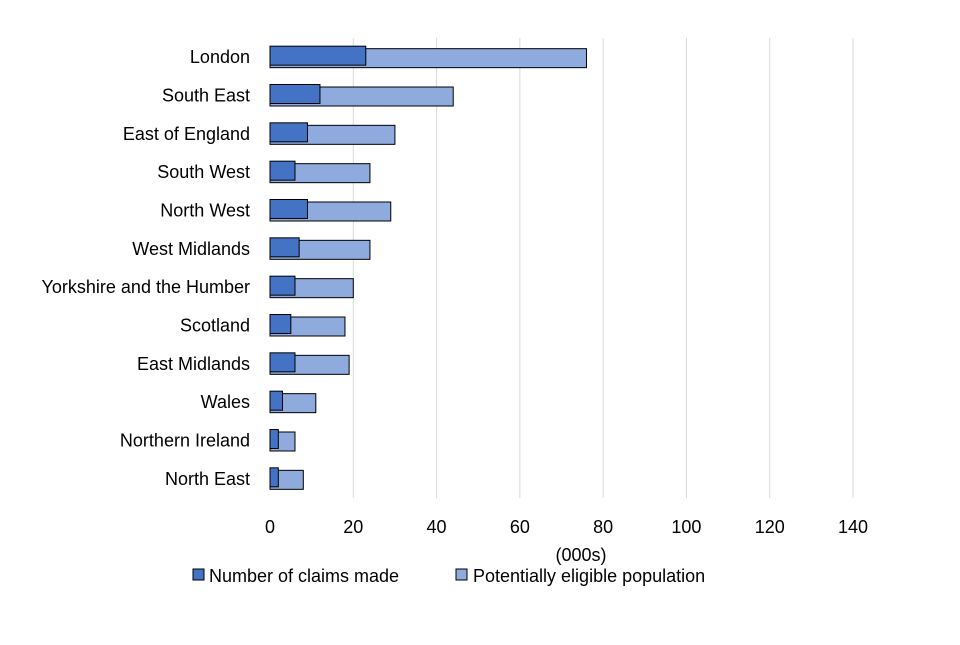  What do you see at coordinates (589, 576) in the screenshot?
I see `legend-label: Potentially eligible population` at bounding box center [589, 576].